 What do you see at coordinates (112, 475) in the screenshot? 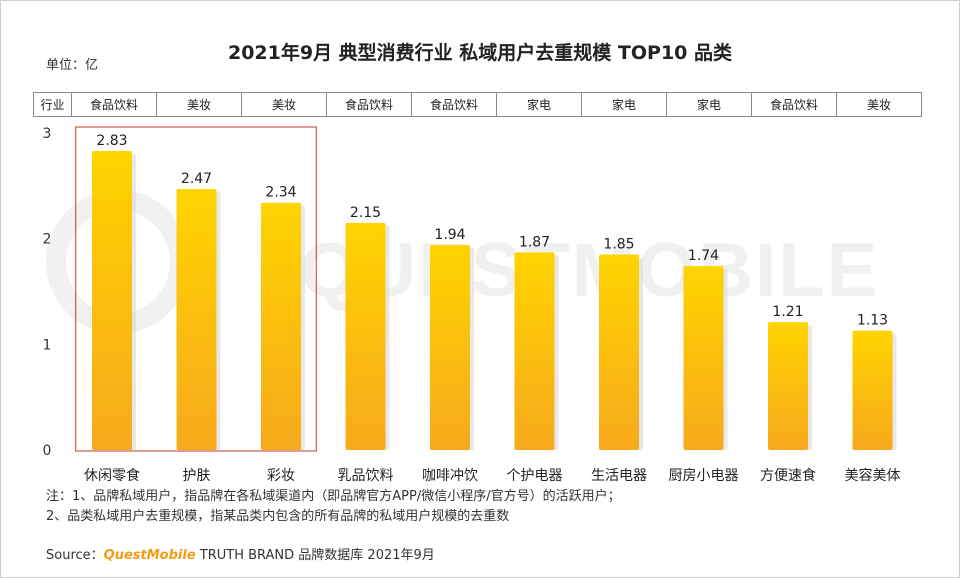
I see `x-category-label: 休闲零食` at bounding box center [112, 475].